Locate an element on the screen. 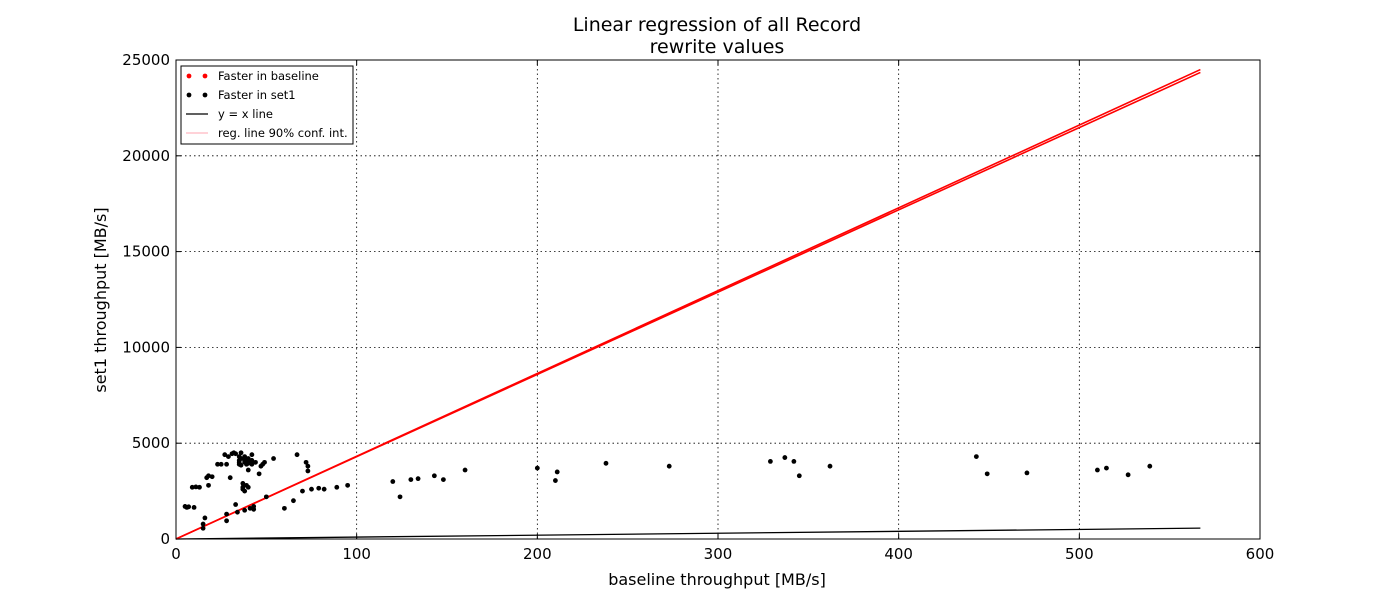 The height and width of the screenshot is (600, 1400). x-tick-label: 600 is located at coordinates (1260, 554).